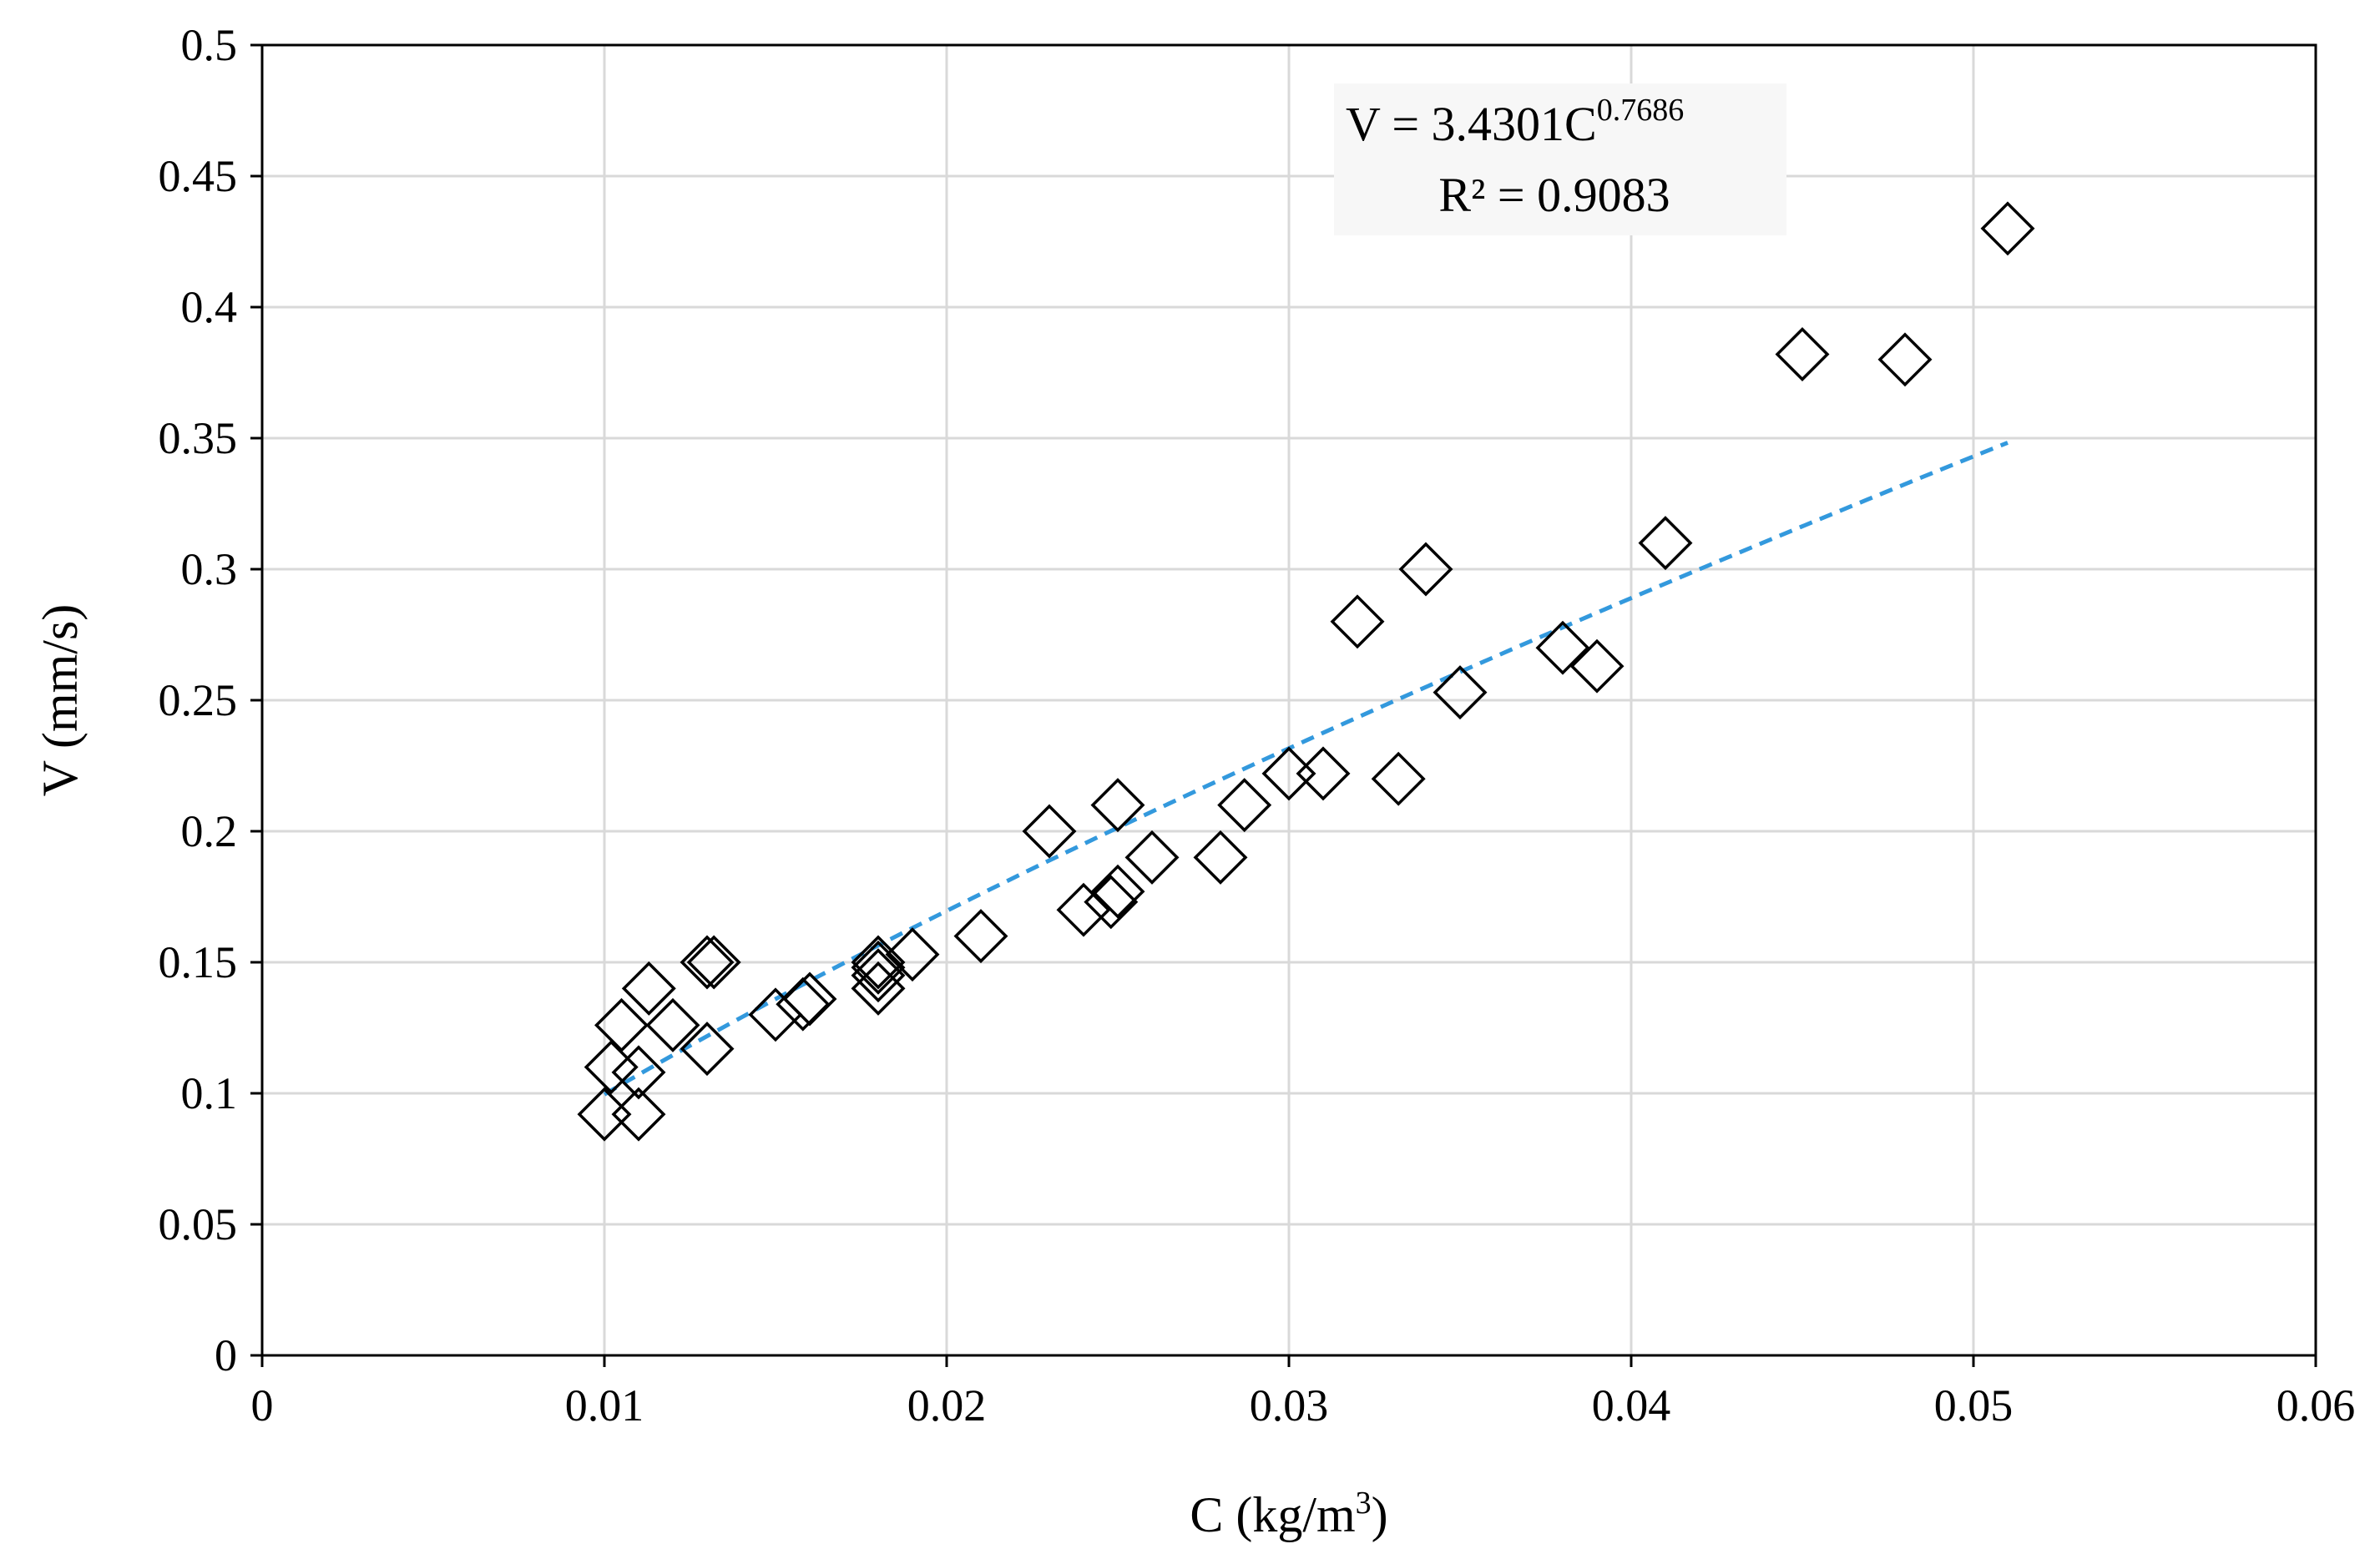  Describe the element at coordinates (209, 45) in the screenshot. I see `y-tick-label: 0.5` at that location.